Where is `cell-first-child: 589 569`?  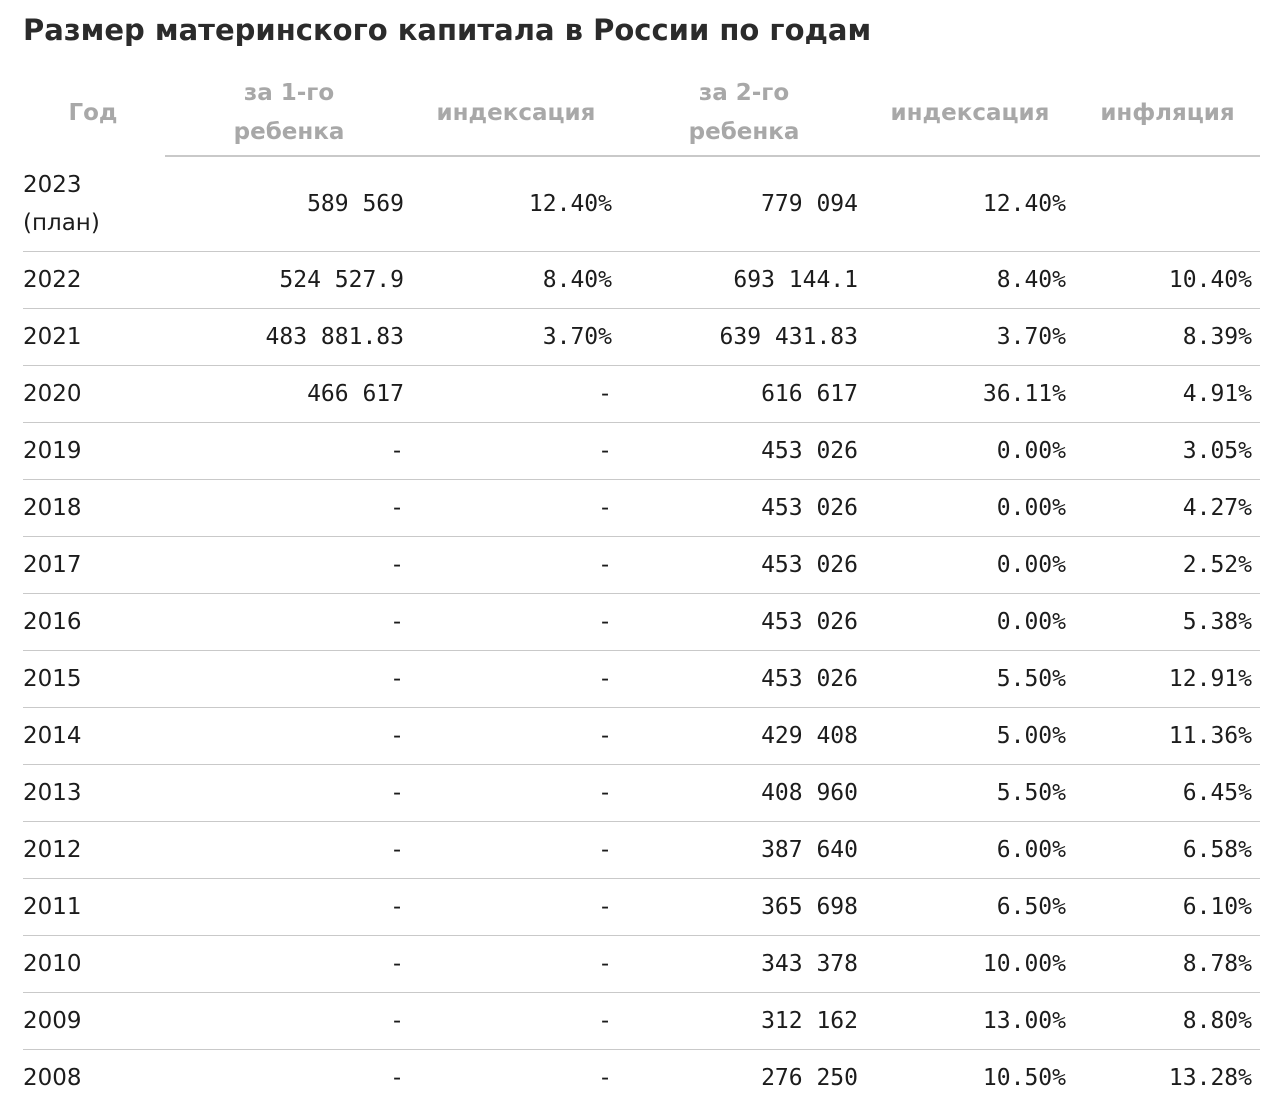 cell-first-child: 589 569 is located at coordinates (355, 203).